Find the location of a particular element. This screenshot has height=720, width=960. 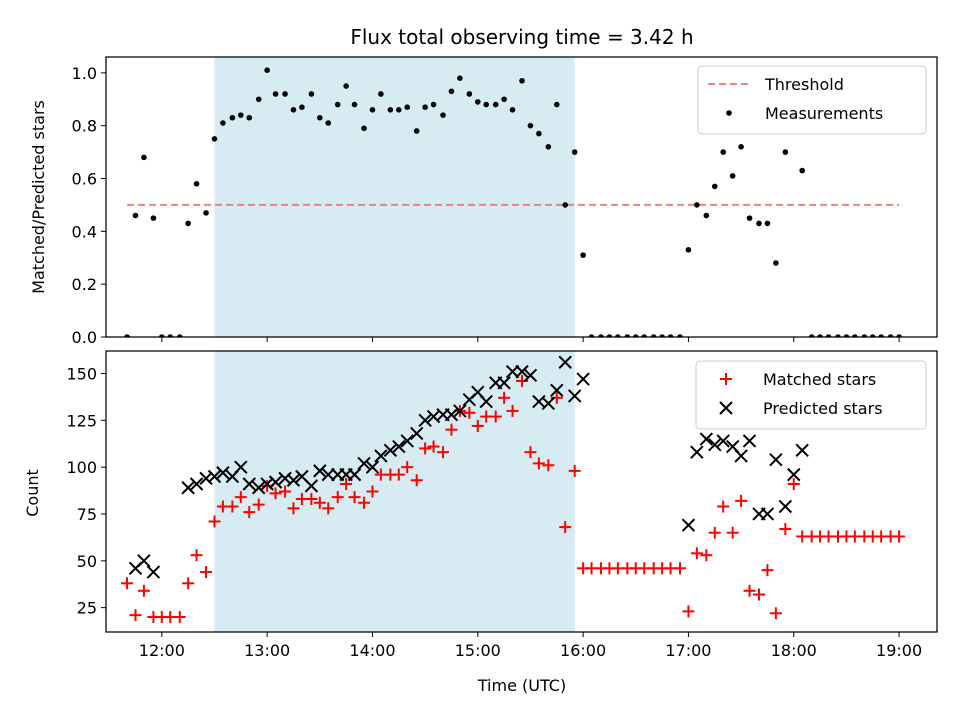

count-legend-box is located at coordinates (811, 395).